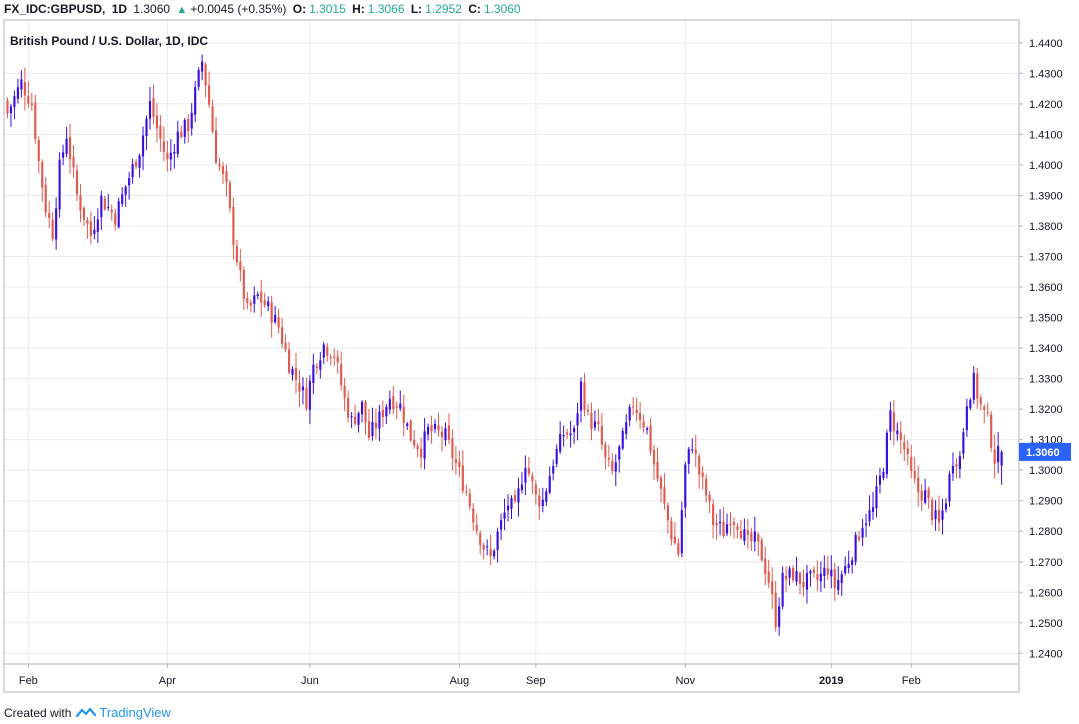 The width and height of the screenshot is (1079, 724). Describe the element at coordinates (1046, 349) in the screenshot. I see `y-tick-label: 1.3400` at that location.